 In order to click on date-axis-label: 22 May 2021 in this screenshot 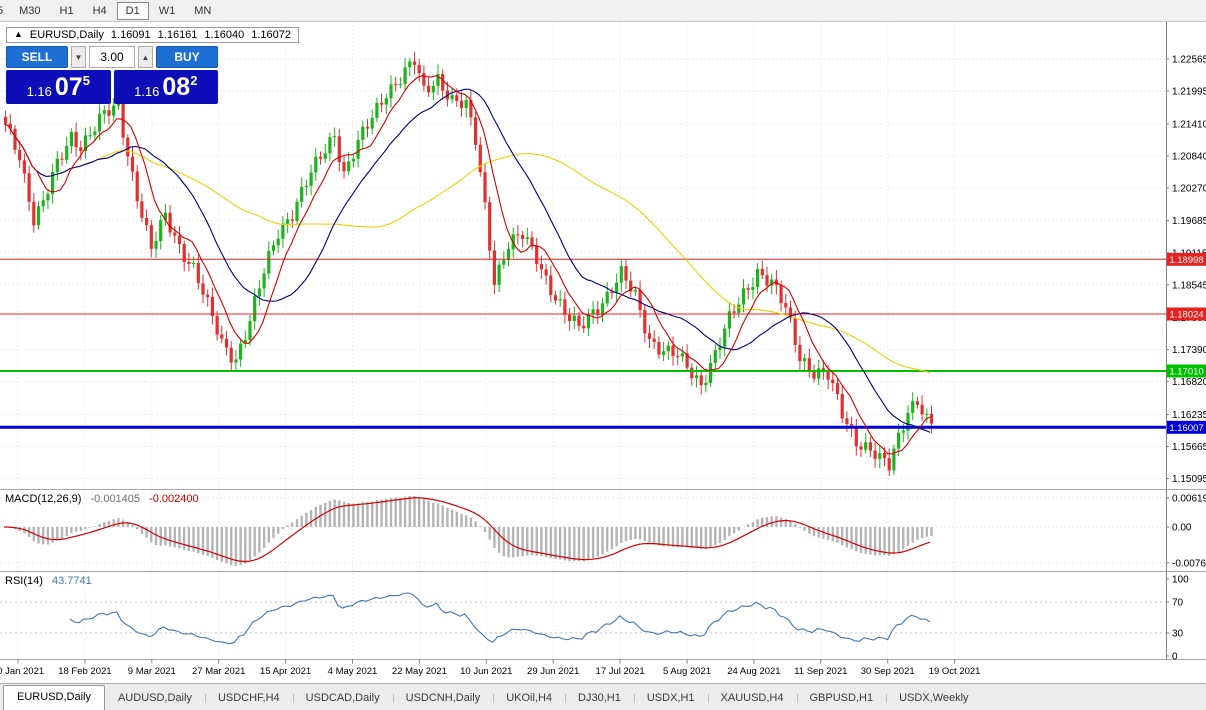, I will do `click(419, 671)`.